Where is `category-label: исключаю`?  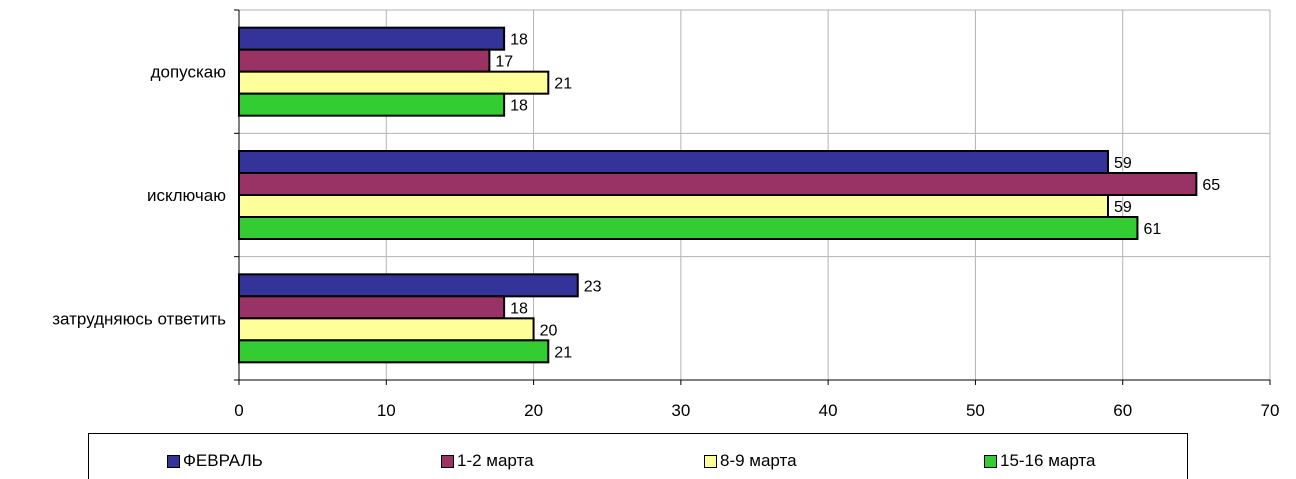
category-label: исключаю is located at coordinates (186, 195).